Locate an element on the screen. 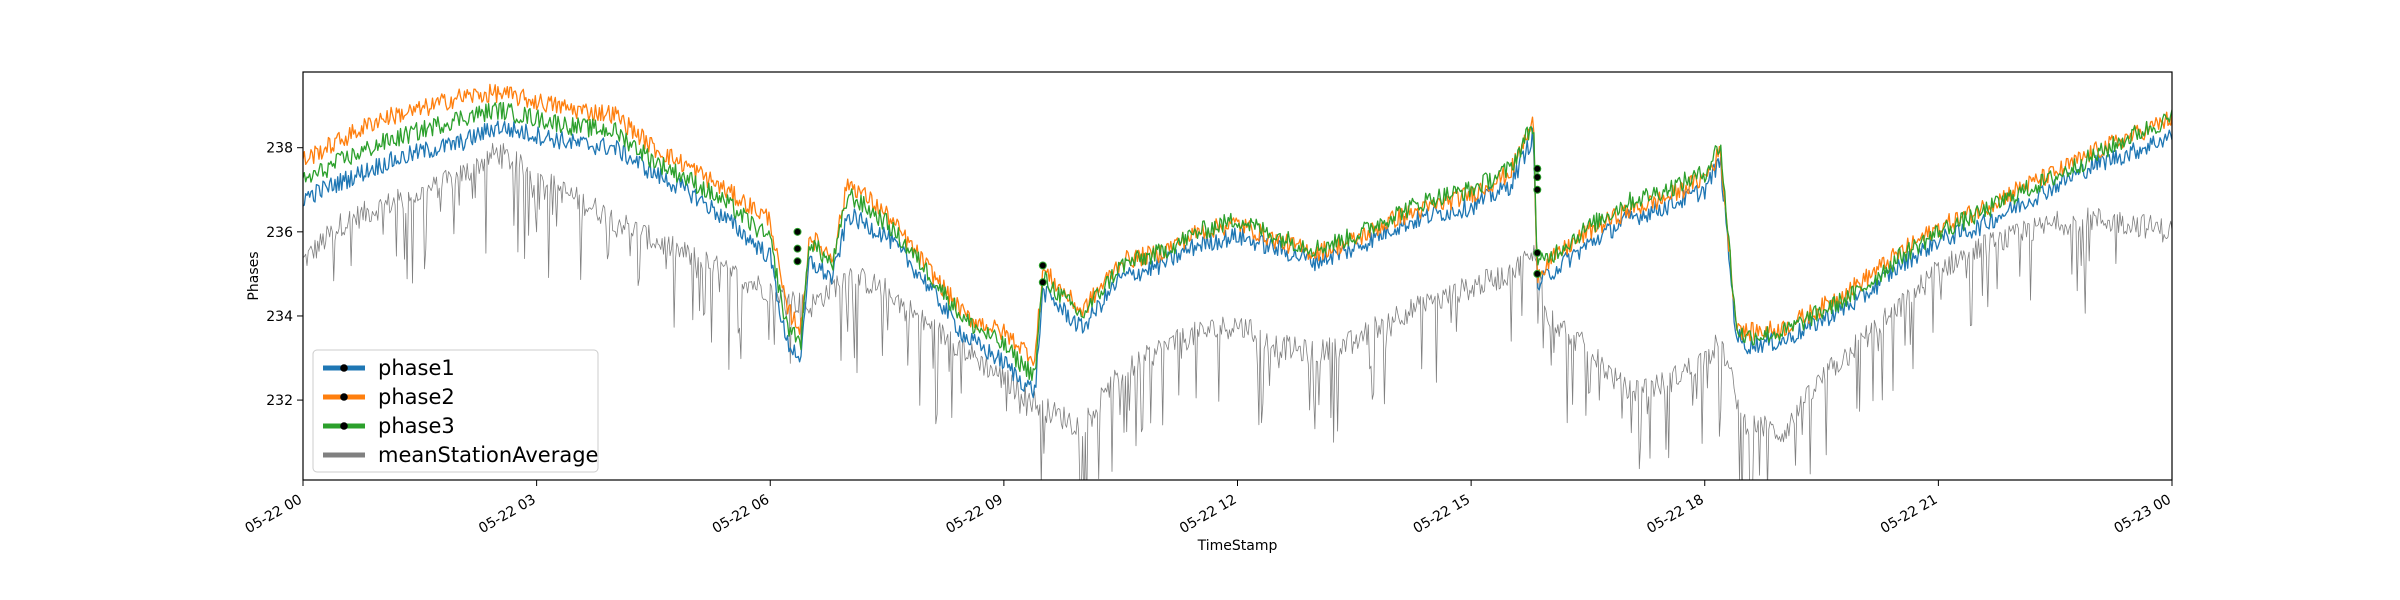 The image size is (2400, 600). x-tick-label: 05-22 15 is located at coordinates (1442, 514).